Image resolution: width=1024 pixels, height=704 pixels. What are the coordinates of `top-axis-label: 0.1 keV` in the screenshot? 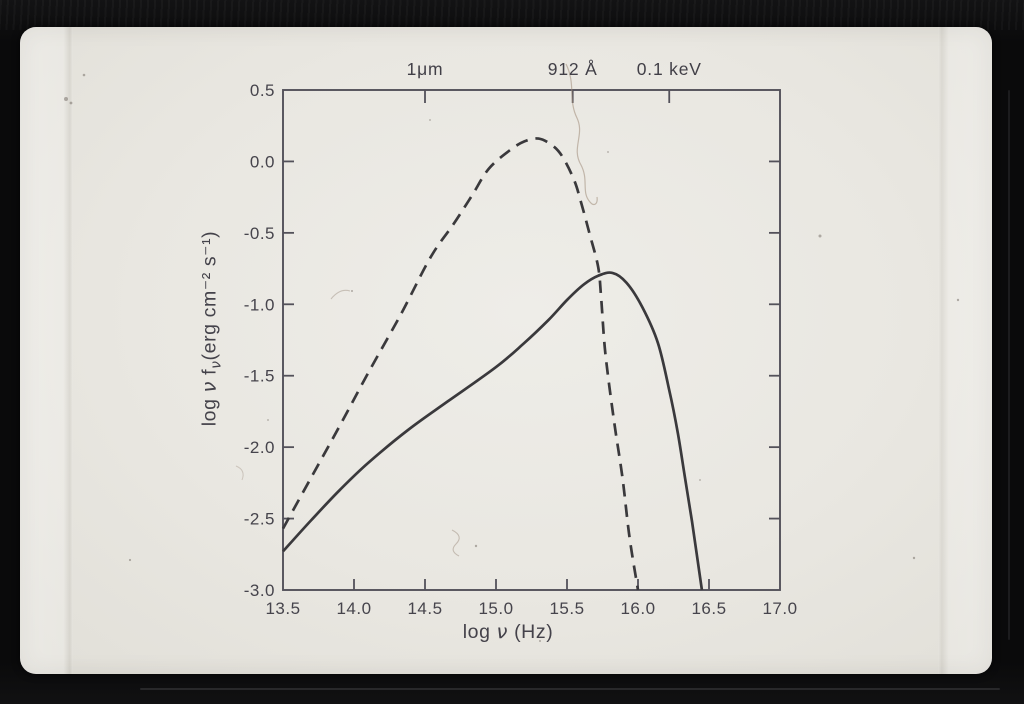 It's located at (669, 69).